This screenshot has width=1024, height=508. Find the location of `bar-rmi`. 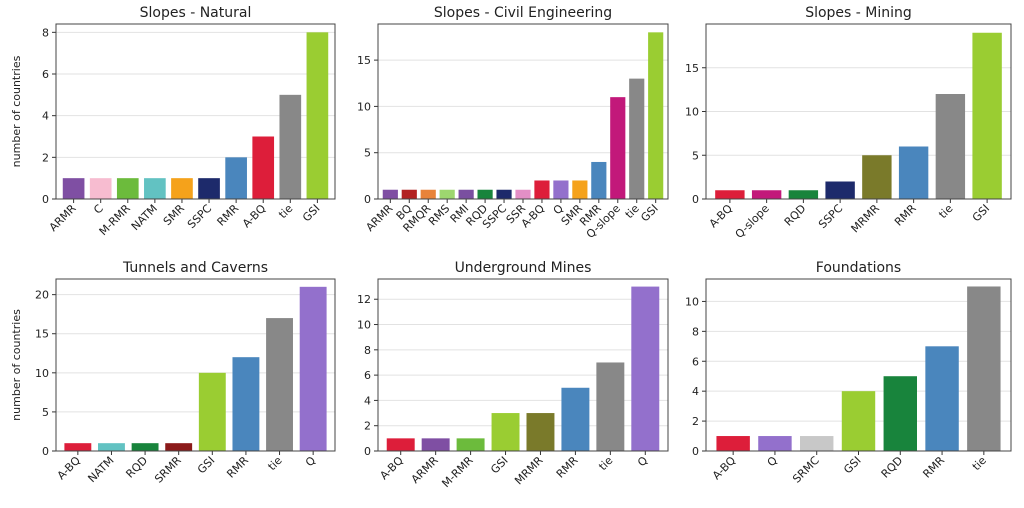

bar-rmi is located at coordinates (466, 194).